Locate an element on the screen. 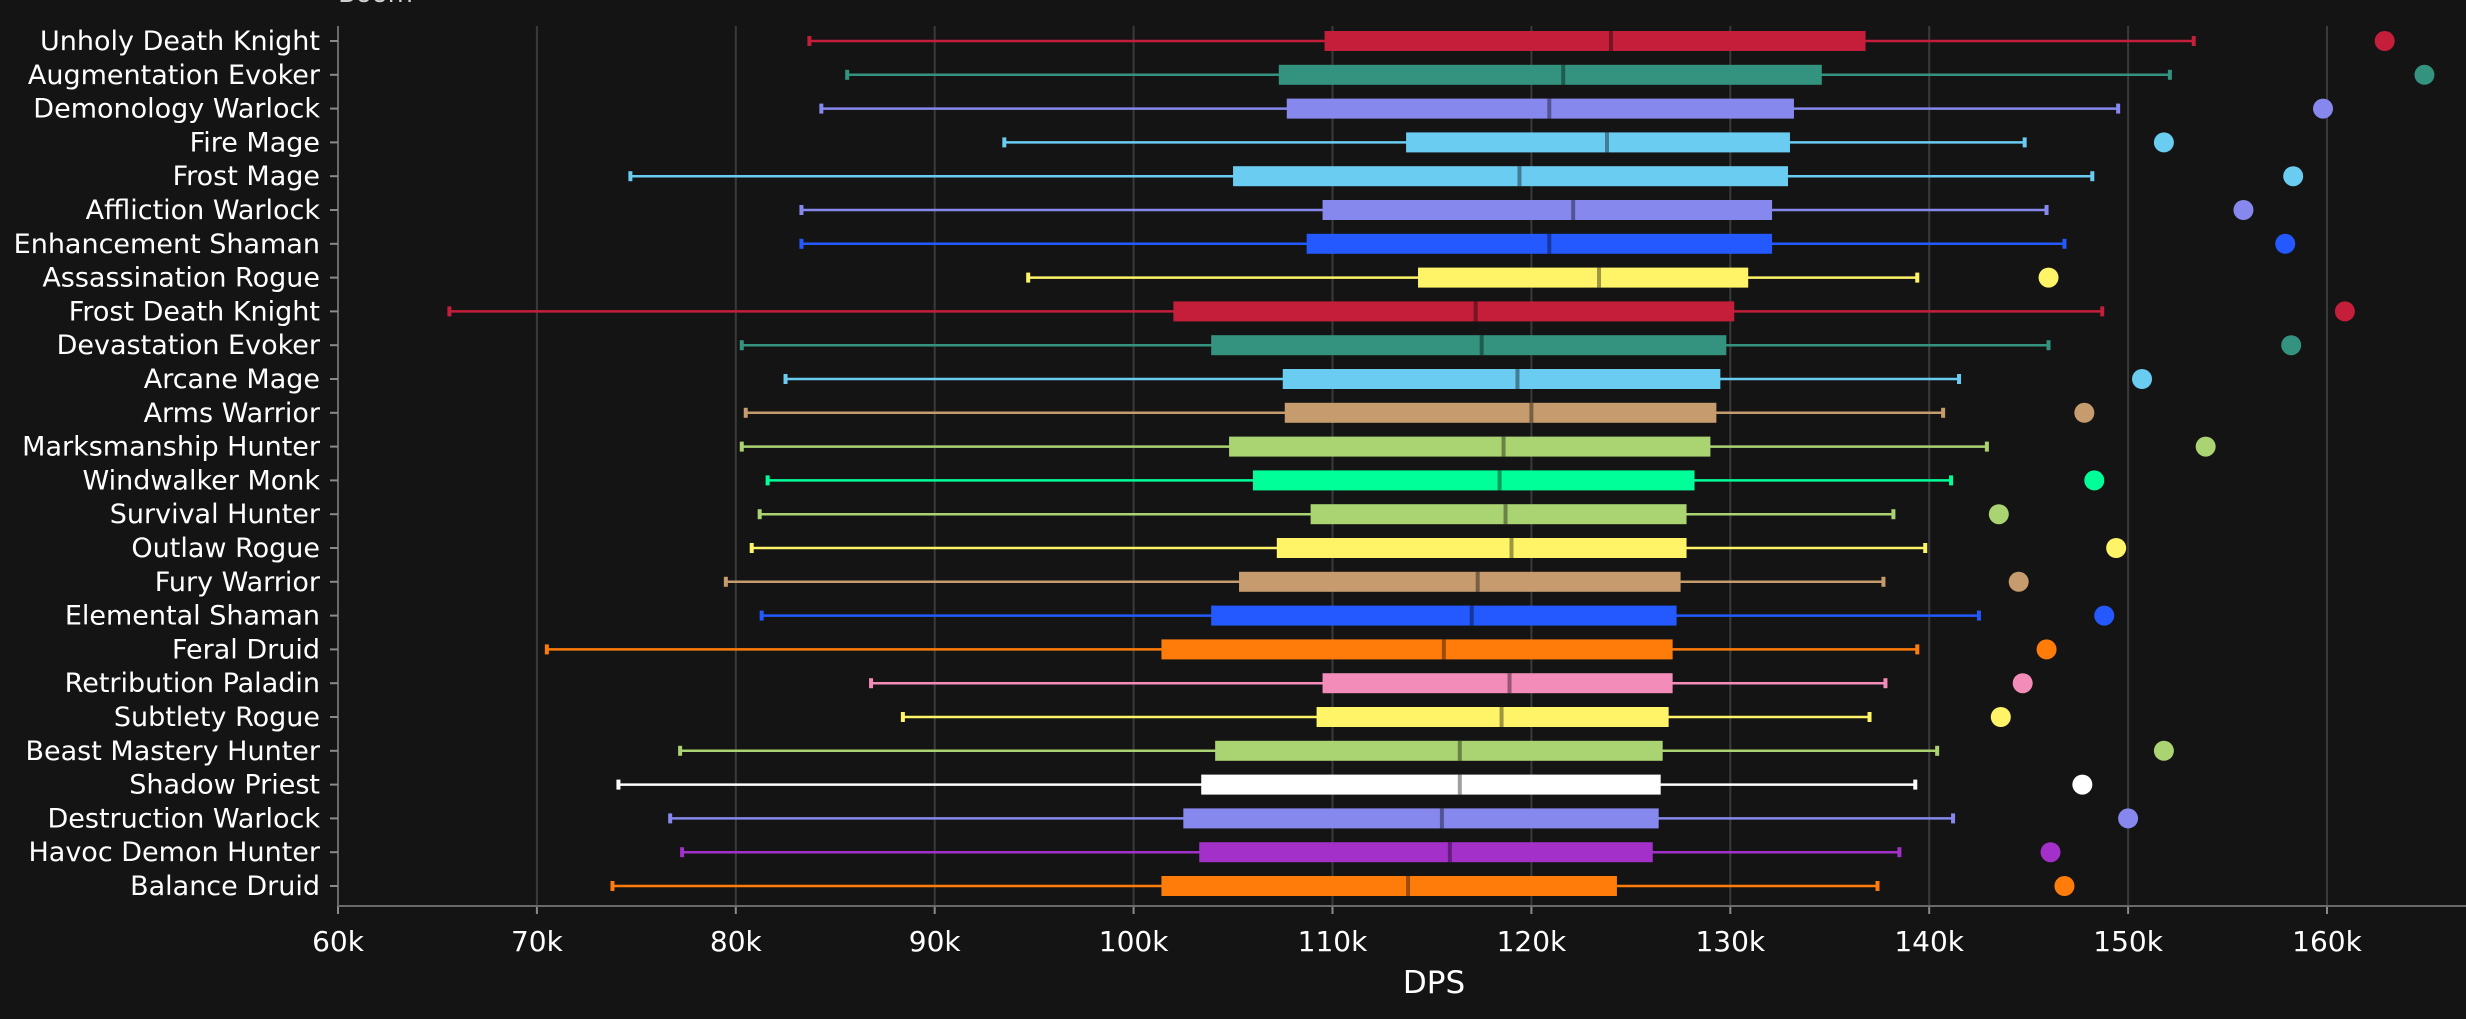 The height and width of the screenshot is (1019, 2466). spec-label-arms-warrior: Arms Warrior is located at coordinates (232, 413).